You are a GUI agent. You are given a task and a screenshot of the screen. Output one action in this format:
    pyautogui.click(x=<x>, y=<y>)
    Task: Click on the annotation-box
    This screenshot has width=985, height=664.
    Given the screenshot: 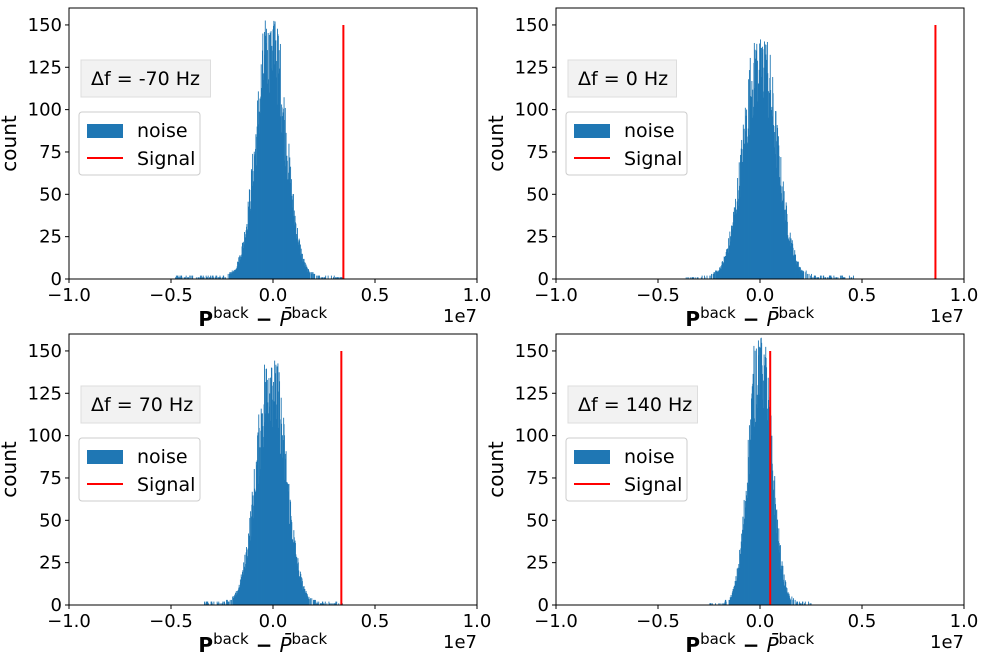 What is the action you would take?
    pyautogui.click(x=145, y=78)
    